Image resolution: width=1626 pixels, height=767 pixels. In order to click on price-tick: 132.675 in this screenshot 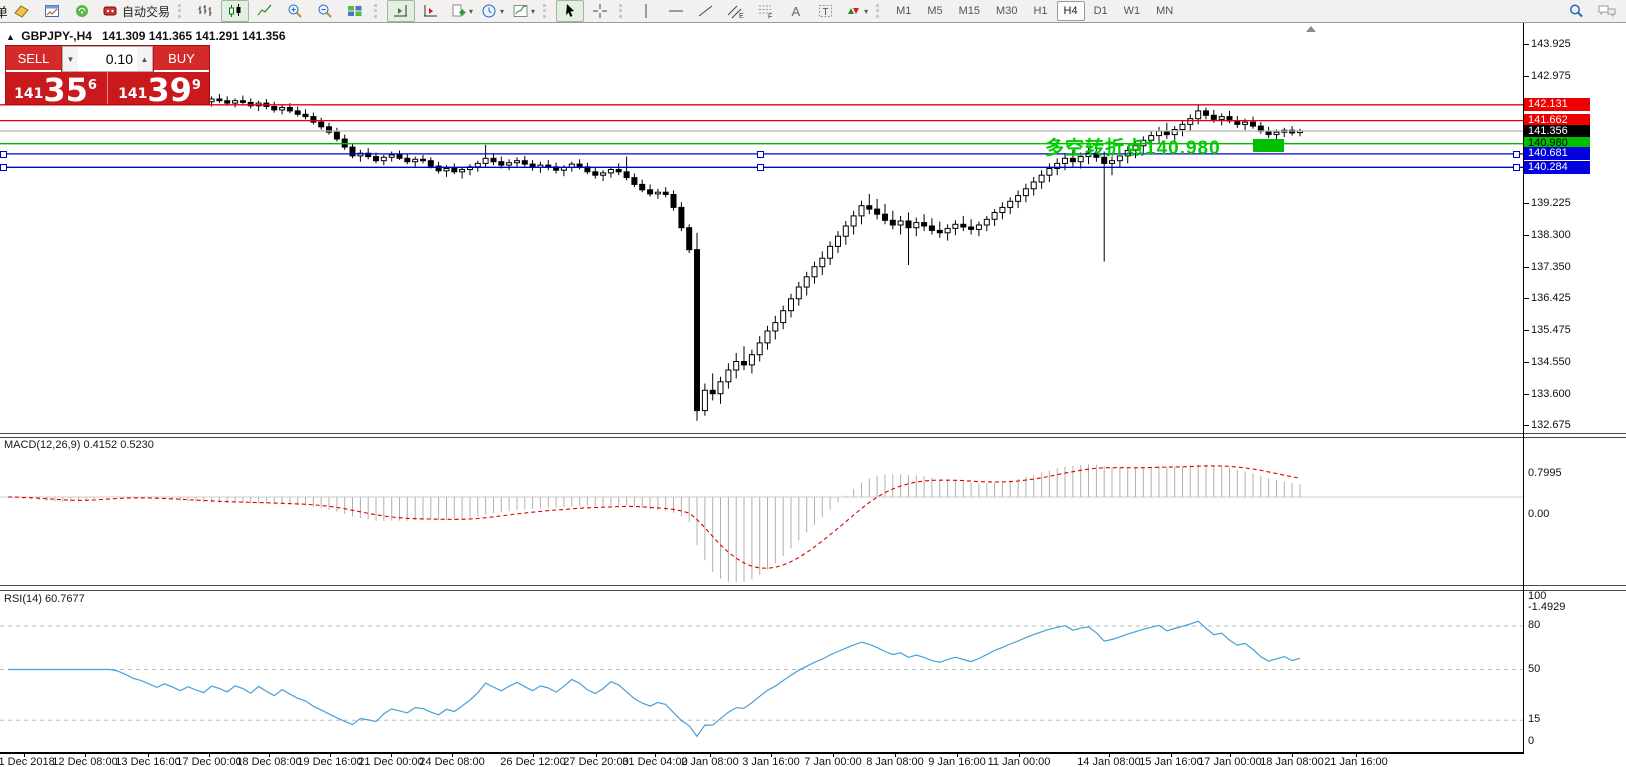, I will do `click(1547, 425)`.